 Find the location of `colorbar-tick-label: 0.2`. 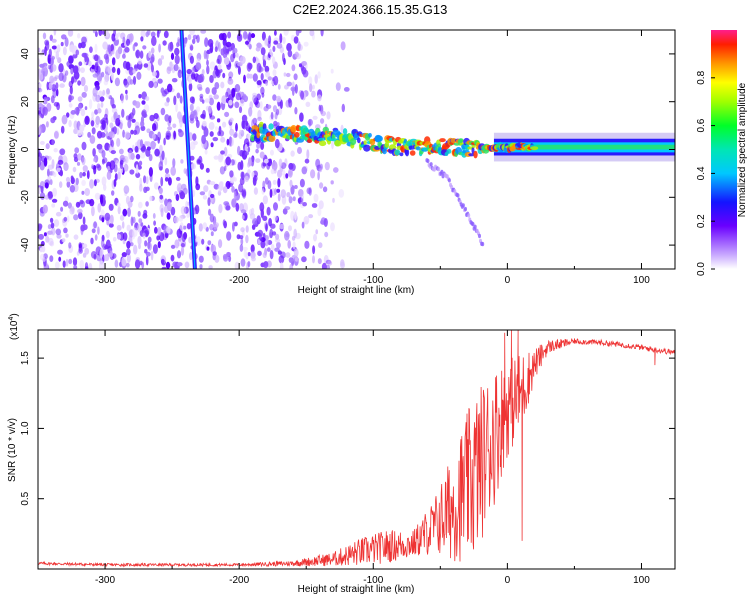

colorbar-tick-label: 0.2 is located at coordinates (701, 221).